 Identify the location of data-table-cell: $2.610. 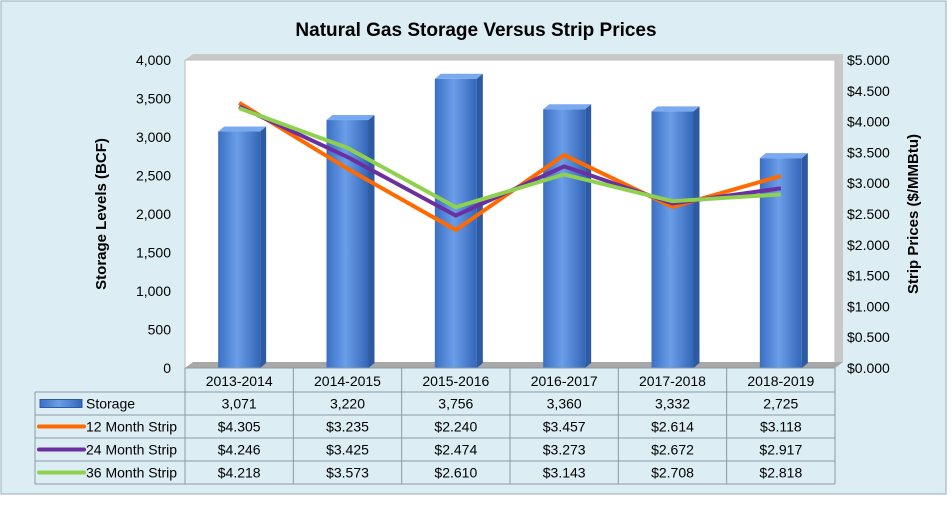
(455, 473).